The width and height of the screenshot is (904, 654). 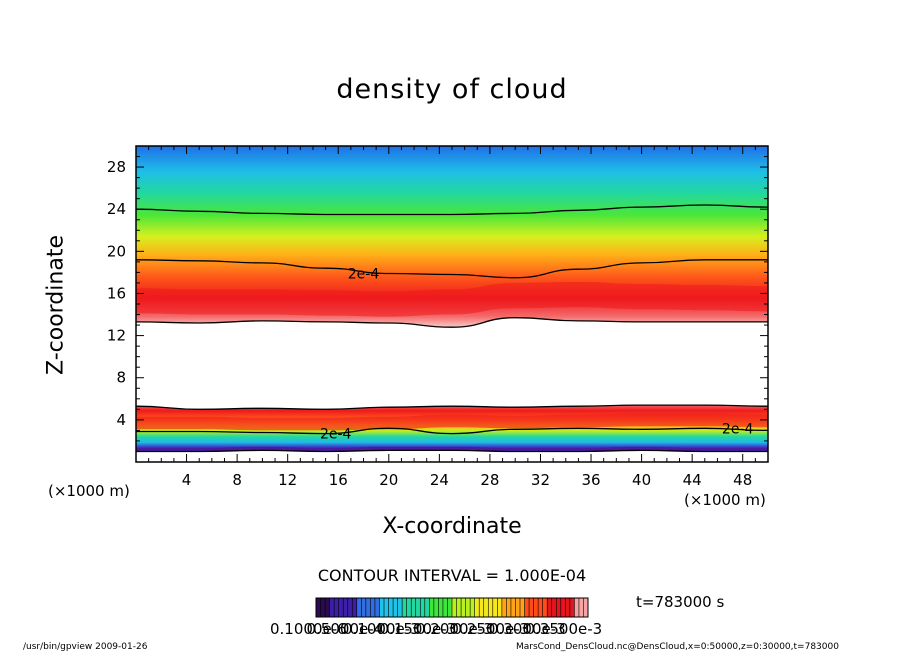 I want to click on colorbar-tick-label: 0.3500e-3, so click(x=564, y=629).